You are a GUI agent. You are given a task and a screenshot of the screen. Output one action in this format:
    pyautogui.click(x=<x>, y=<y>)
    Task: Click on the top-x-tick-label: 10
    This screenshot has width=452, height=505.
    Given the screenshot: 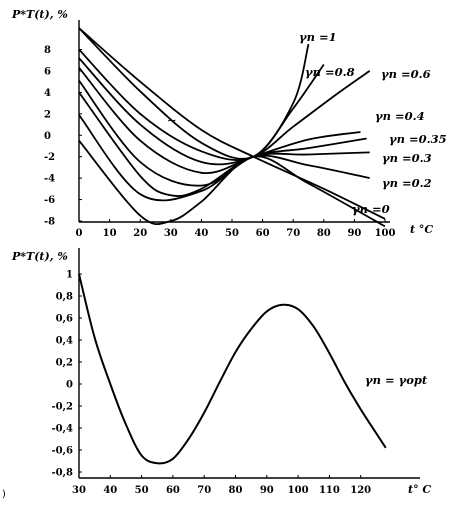 What is the action you would take?
    pyautogui.click(x=110, y=233)
    